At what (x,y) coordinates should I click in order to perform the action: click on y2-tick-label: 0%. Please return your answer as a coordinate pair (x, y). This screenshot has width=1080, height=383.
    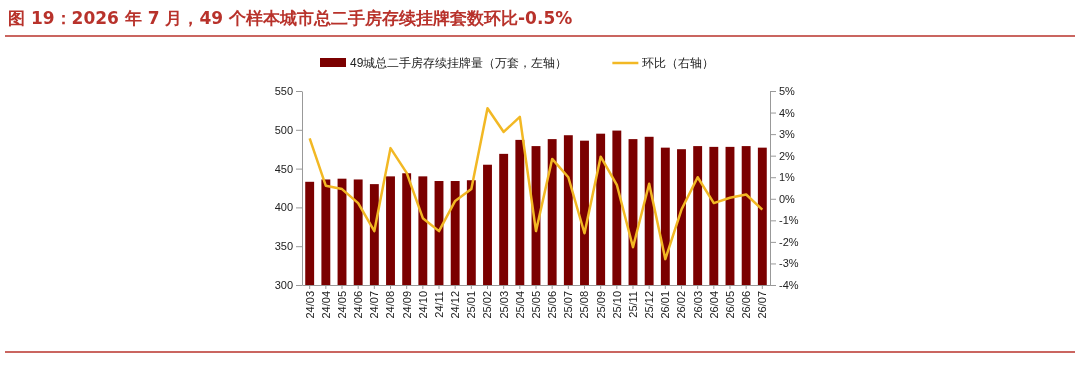
    Looking at the image, I should click on (787, 198).